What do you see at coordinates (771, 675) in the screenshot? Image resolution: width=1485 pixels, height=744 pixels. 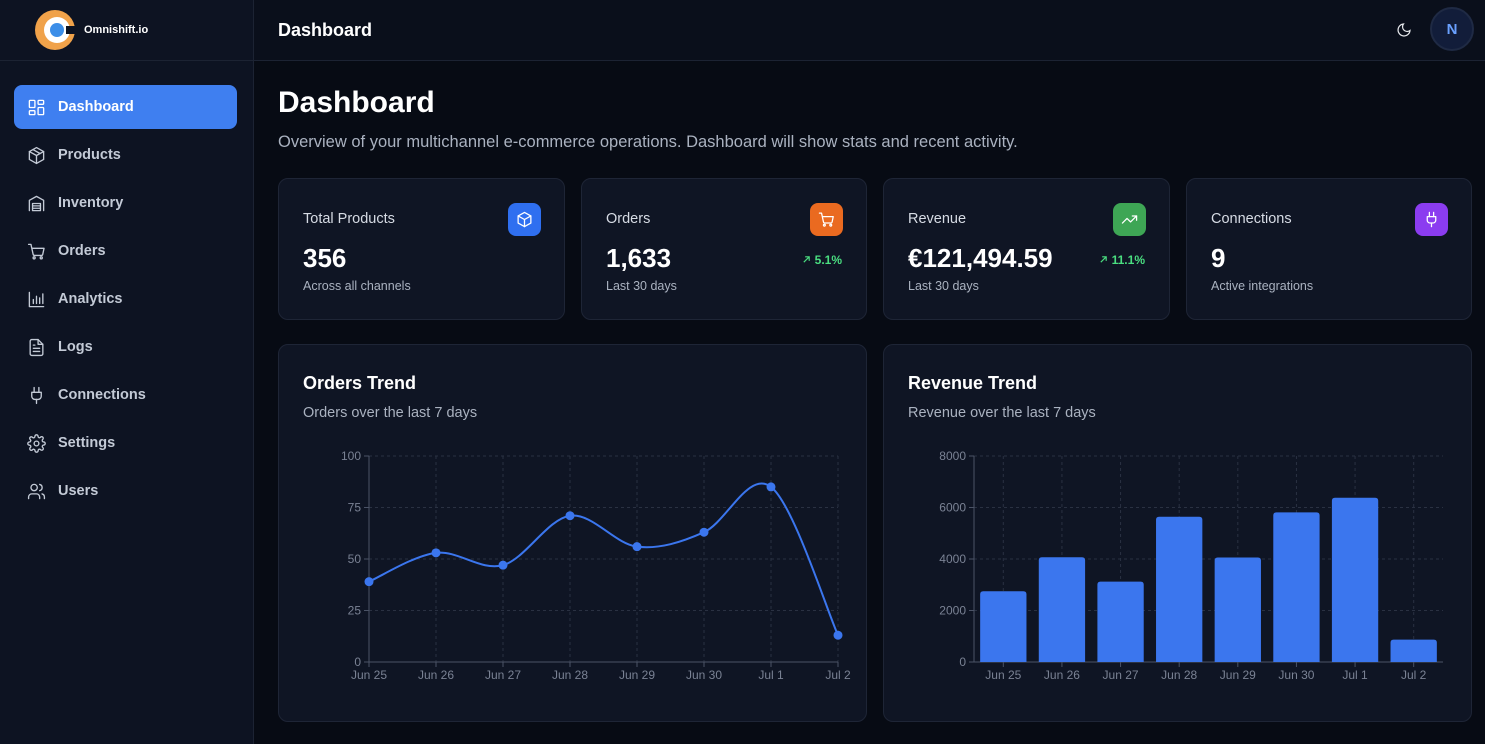 I see `x-tick-label: Jul 1` at bounding box center [771, 675].